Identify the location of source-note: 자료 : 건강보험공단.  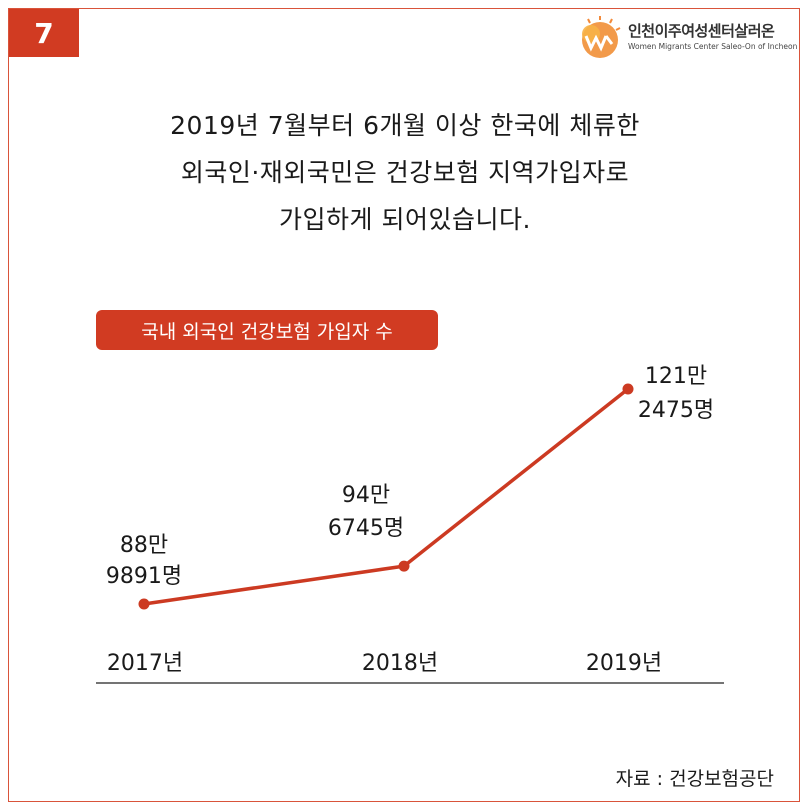
(694, 779).